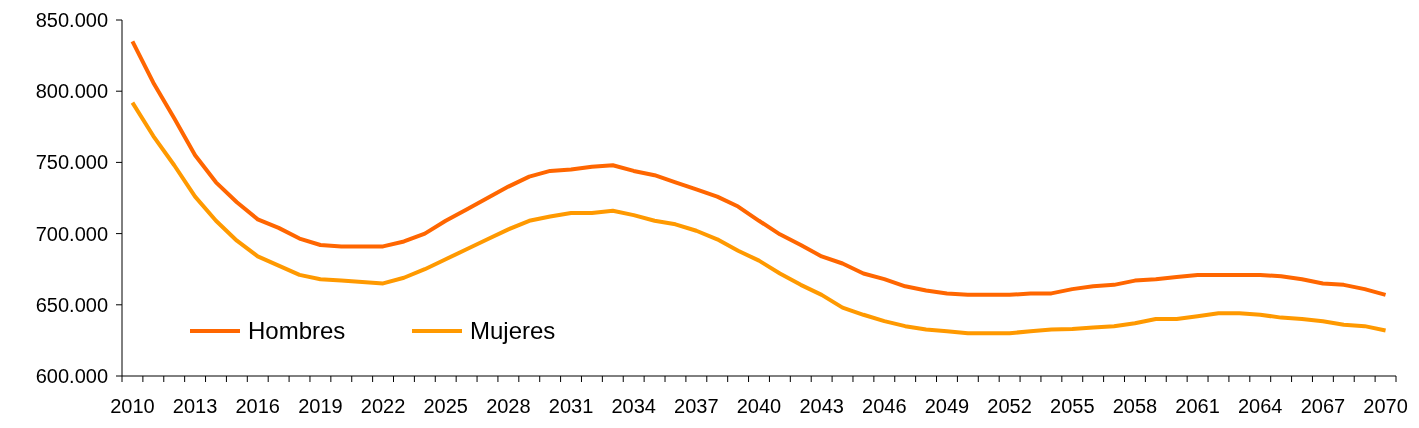 The width and height of the screenshot is (1419, 428). I want to click on x-tick-label: 2064, so click(1260, 406).